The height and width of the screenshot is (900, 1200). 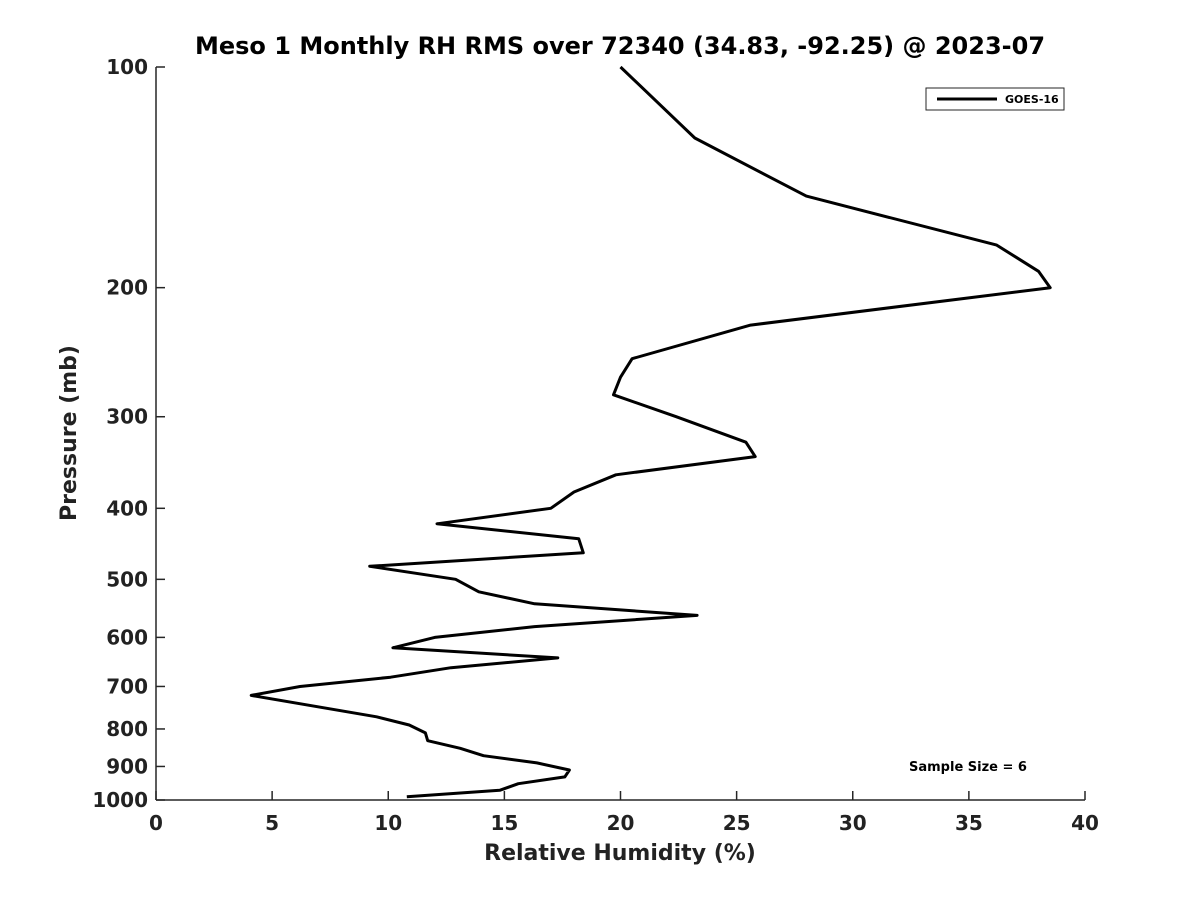 What do you see at coordinates (128, 433) in the screenshot?
I see `y-axis-ticks: 100 200 300 400 500 600 700 800 900 1000` at bounding box center [128, 433].